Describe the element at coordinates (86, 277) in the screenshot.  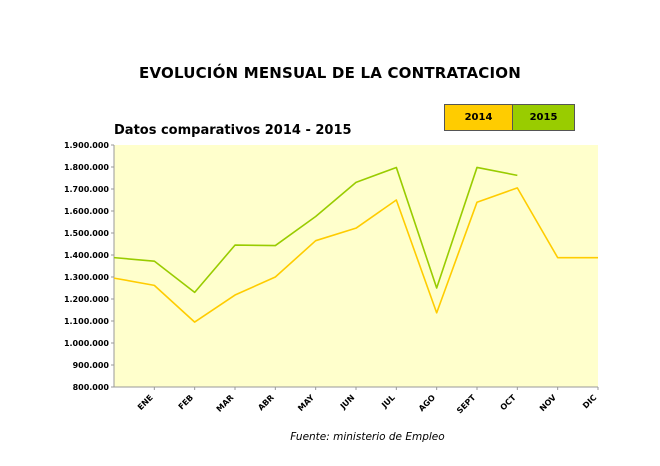
I see `y-tick-label: 1.300.000` at that location.